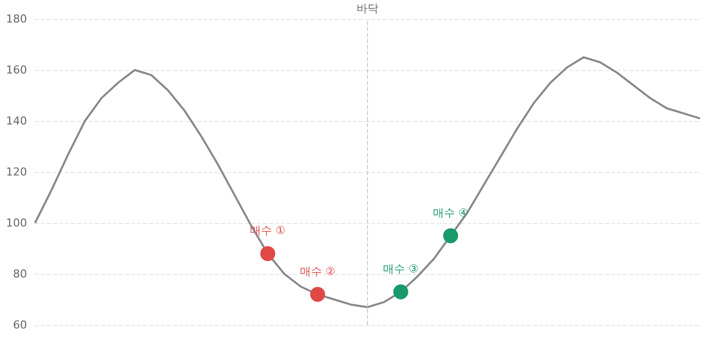 This screenshot has width=720, height=340. Describe the element at coordinates (16, 172) in the screenshot. I see `y-tick-label: 120` at that location.